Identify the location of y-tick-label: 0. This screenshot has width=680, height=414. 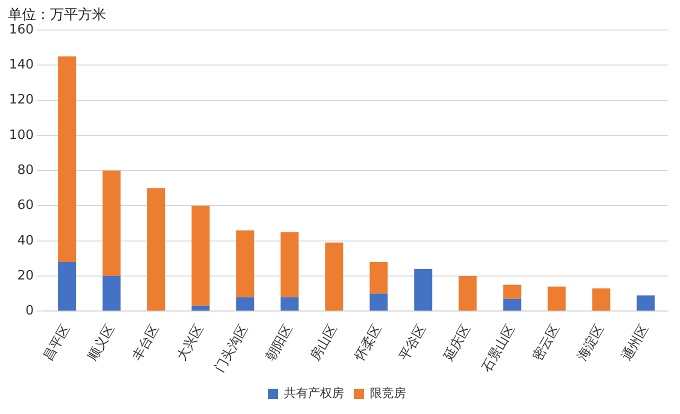
(30, 311).